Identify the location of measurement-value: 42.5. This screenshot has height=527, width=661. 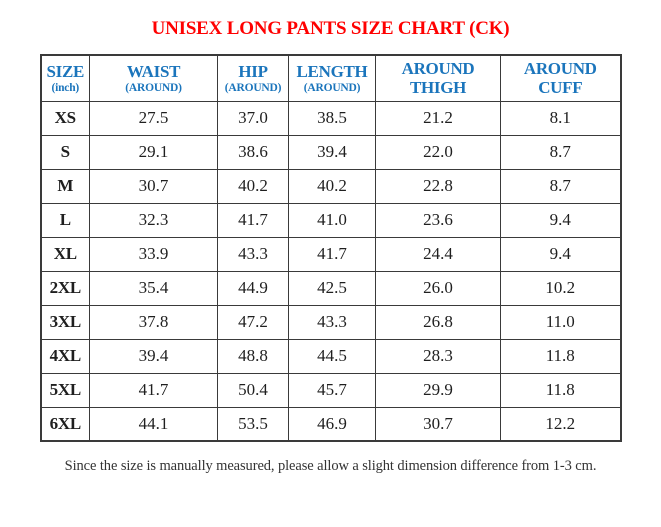
(332, 288).